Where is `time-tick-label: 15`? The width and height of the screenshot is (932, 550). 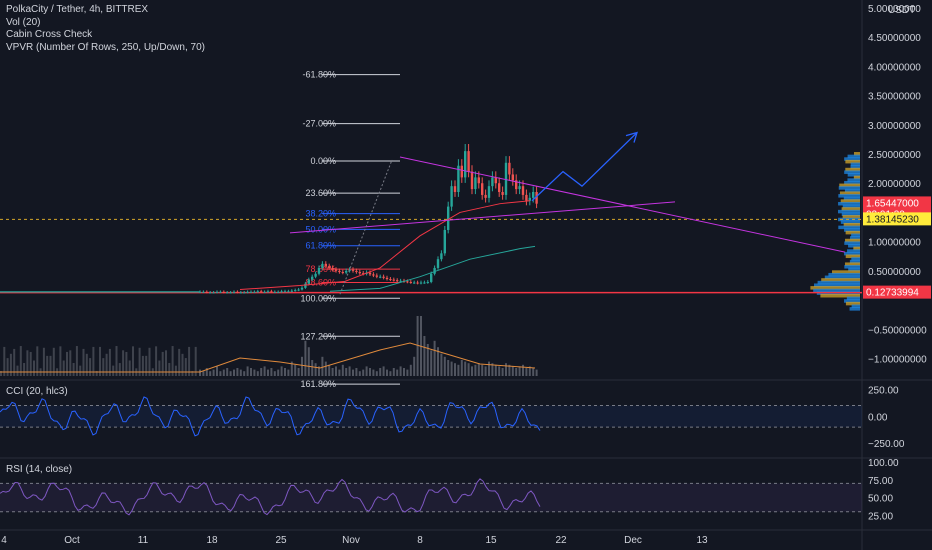 time-tick-label: 15 is located at coordinates (491, 540).